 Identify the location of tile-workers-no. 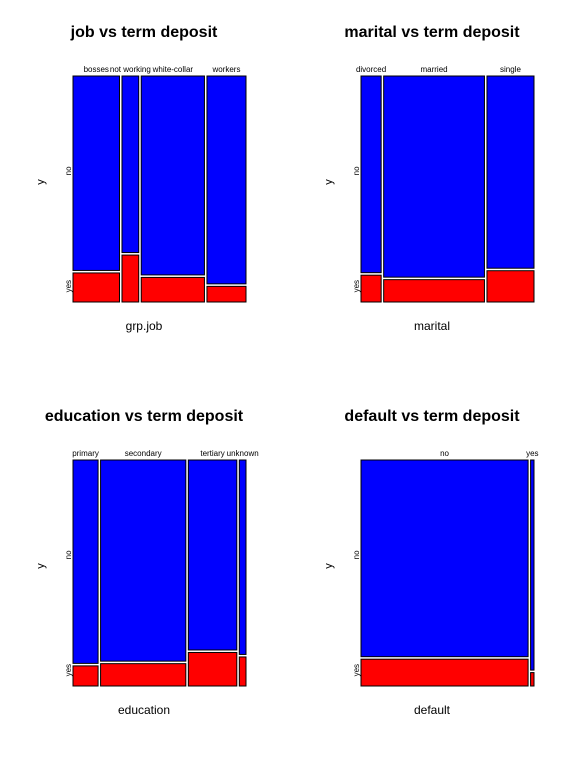
(226, 180).